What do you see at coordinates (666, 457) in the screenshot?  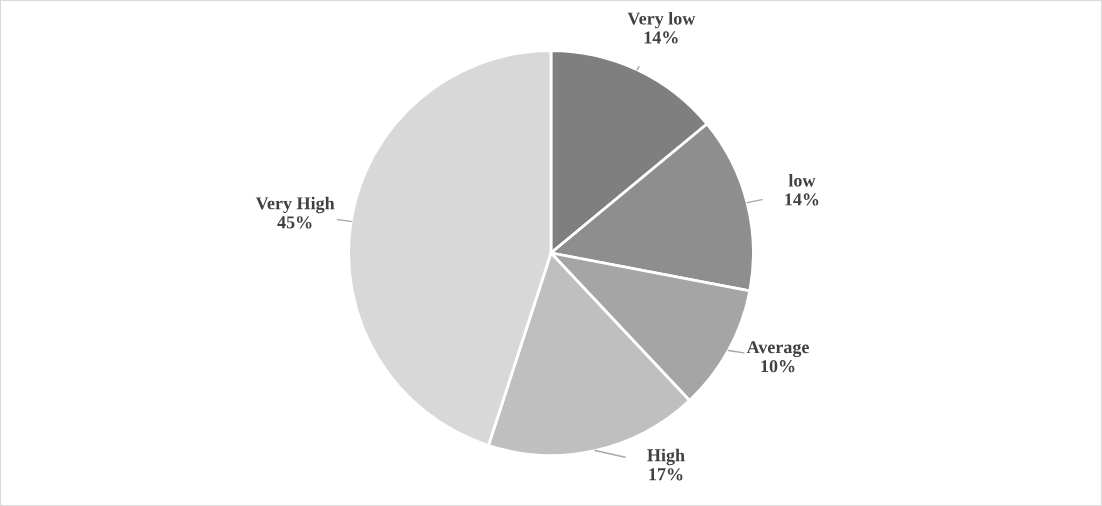 I see `slice-label: High` at bounding box center [666, 457].